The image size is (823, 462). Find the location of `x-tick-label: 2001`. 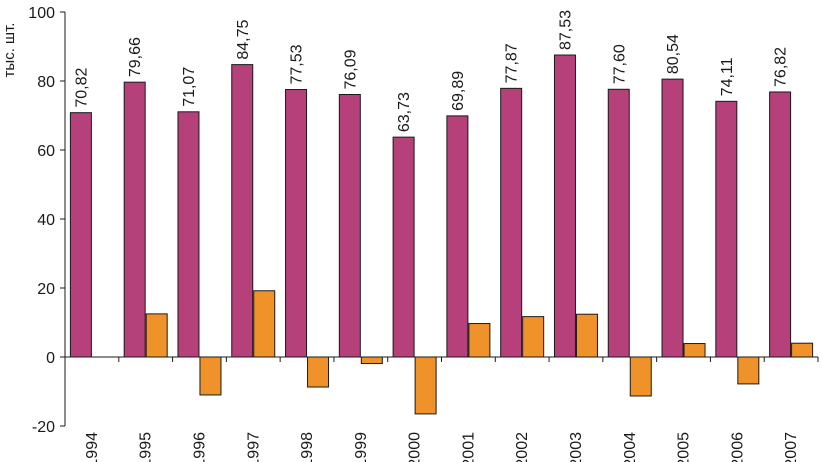

x-tick-label: 2001 is located at coordinates (468, 447).